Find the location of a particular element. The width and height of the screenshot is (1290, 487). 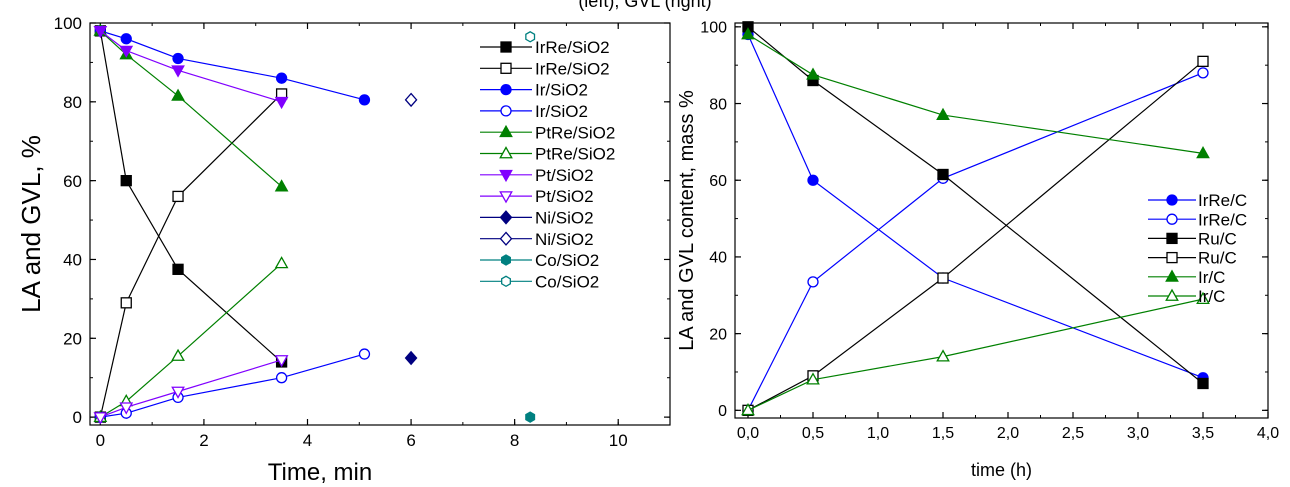

y-tick-label: 100 is located at coordinates (713, 28).